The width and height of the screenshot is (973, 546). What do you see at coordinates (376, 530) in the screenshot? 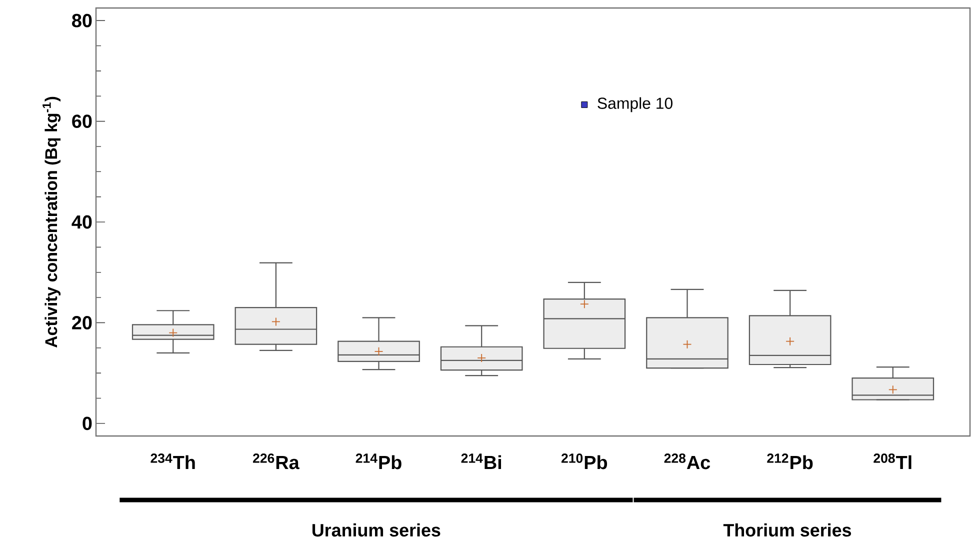
I see `text: Uranium series` at bounding box center [376, 530].